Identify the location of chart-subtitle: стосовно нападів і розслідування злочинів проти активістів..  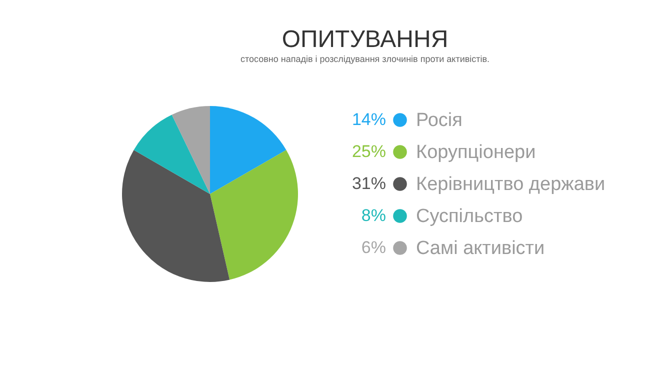
(365, 59).